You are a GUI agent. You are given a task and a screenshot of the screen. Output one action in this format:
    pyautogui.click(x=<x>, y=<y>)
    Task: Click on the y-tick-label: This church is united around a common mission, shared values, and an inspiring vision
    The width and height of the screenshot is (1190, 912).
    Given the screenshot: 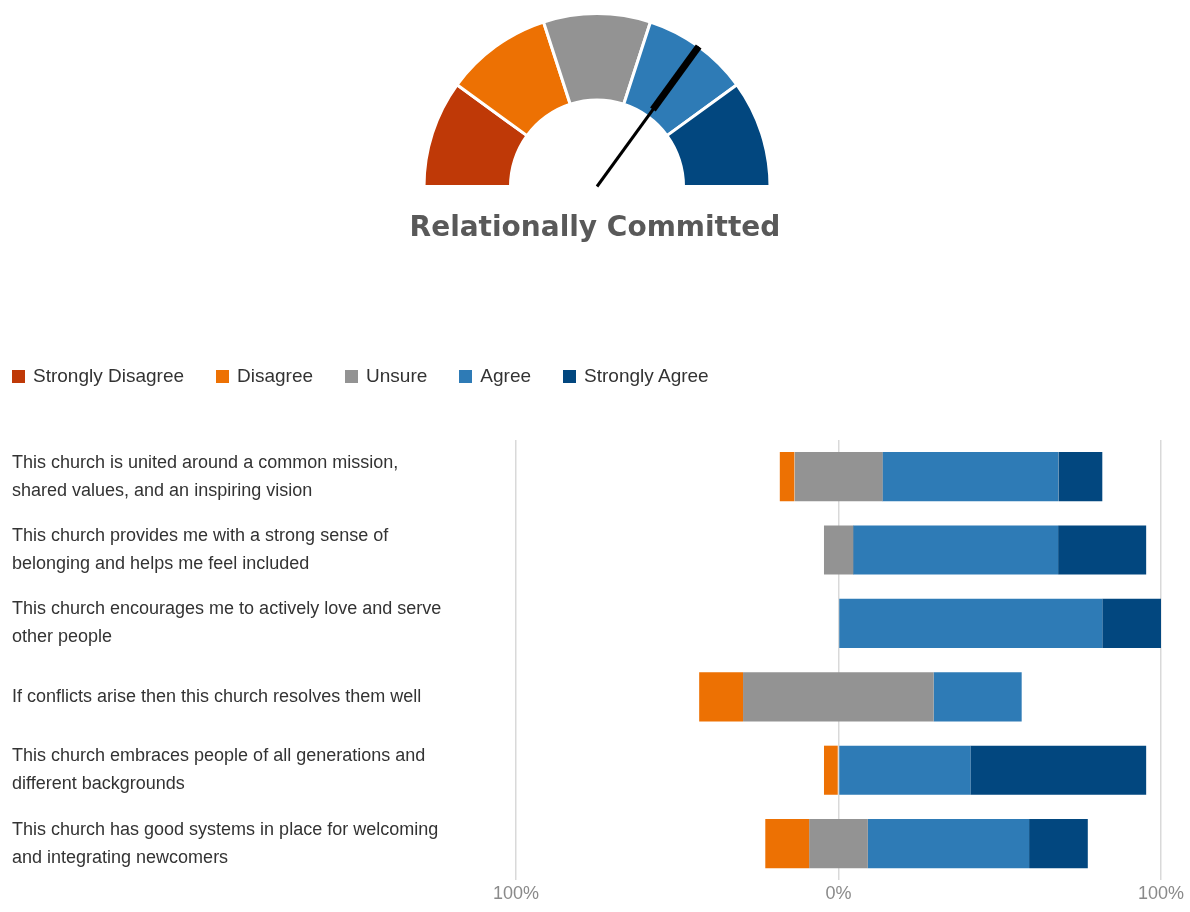 What is the action you would take?
    pyautogui.click(x=205, y=475)
    